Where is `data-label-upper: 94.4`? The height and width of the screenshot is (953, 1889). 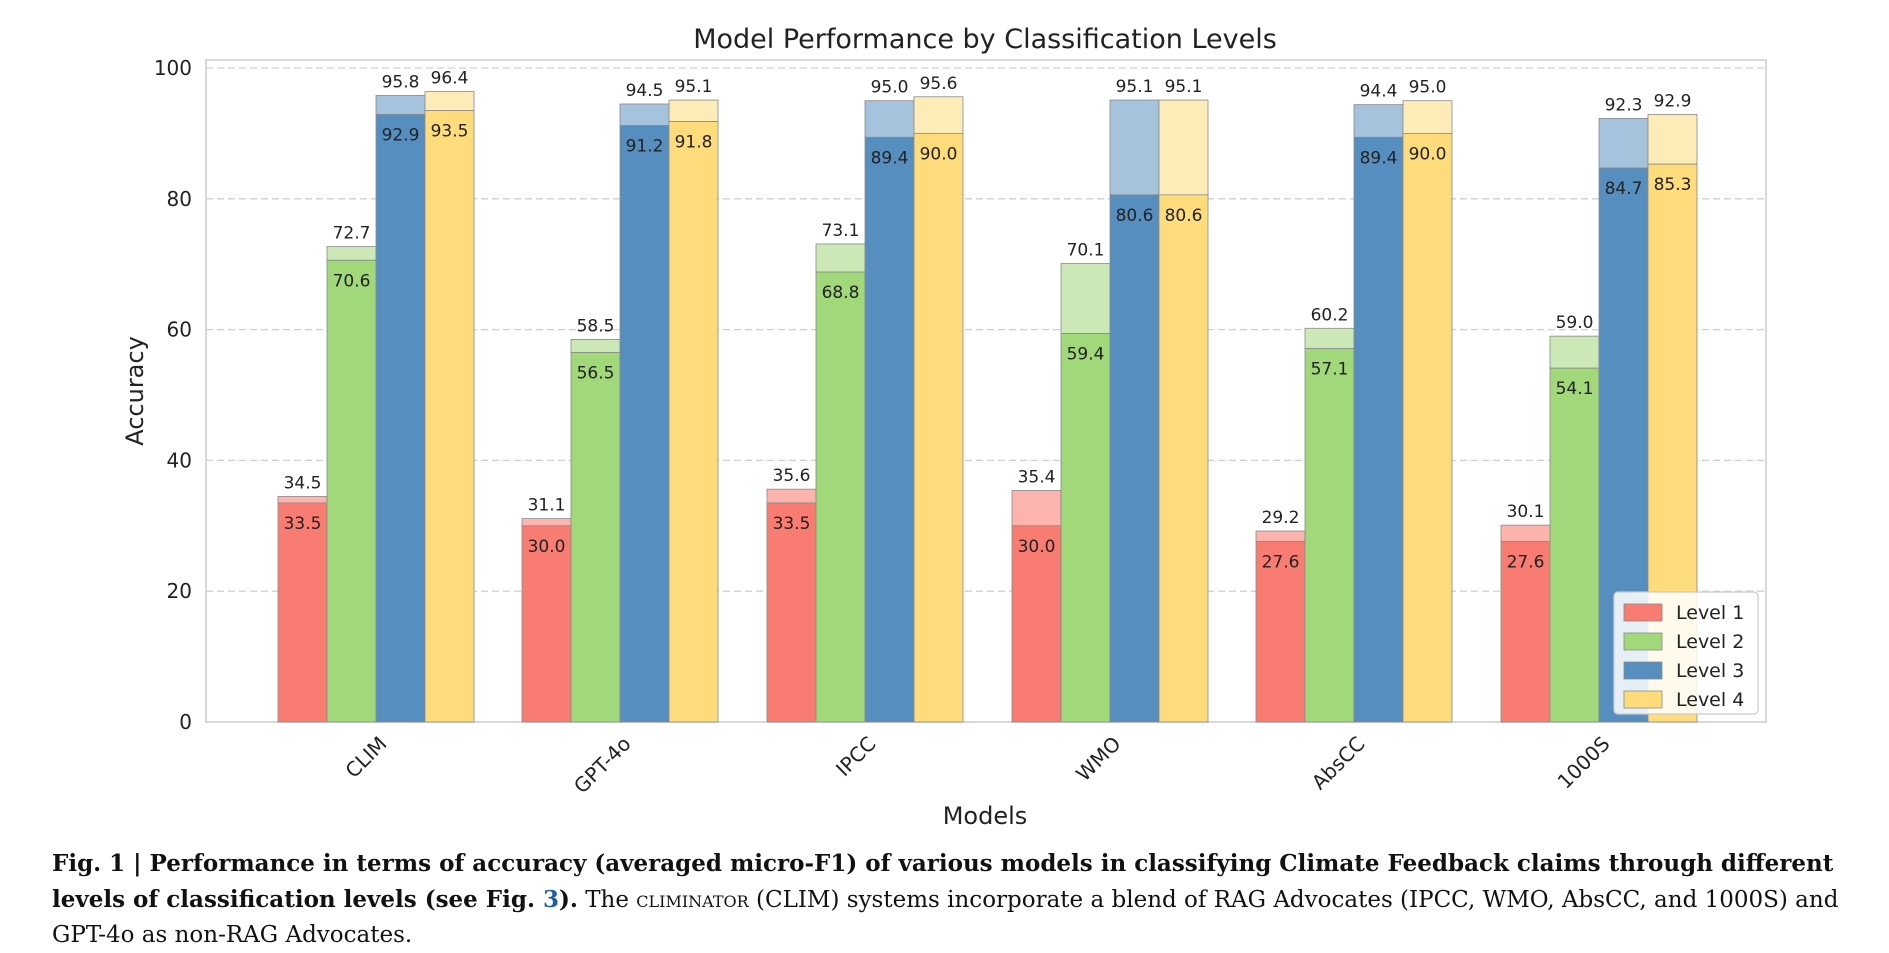 data-label-upper: 94.4 is located at coordinates (1379, 92).